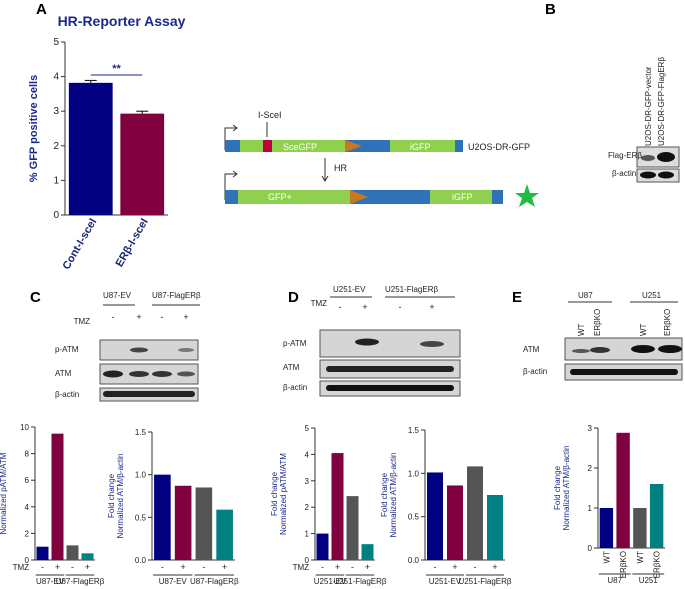 This screenshot has height=589, width=685. I want to click on blot-e: U87 U251 WT ERβKO WT ERβKO ATM β-actin, so click(603, 336).